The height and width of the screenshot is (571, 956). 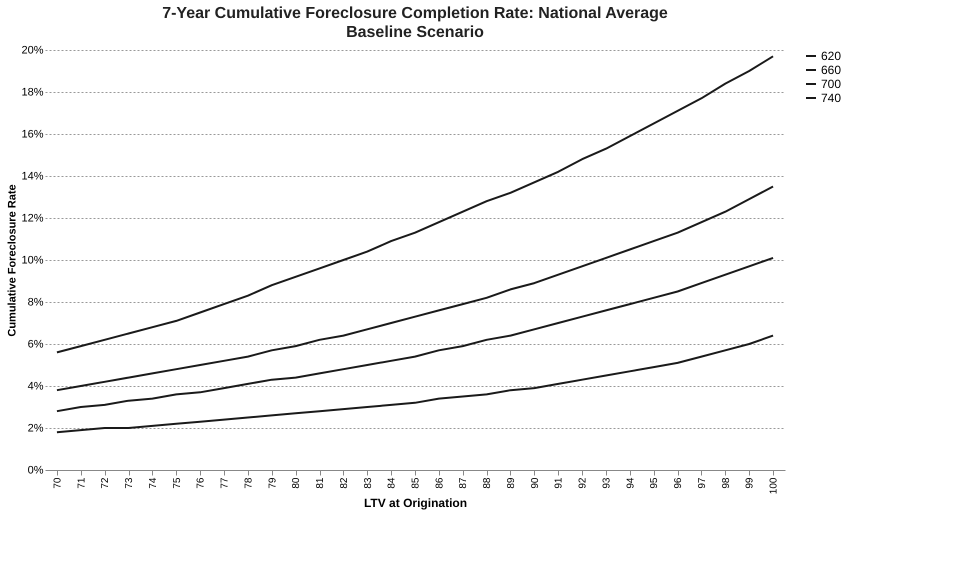 I want to click on x-tick-label: 94, so click(x=630, y=483).